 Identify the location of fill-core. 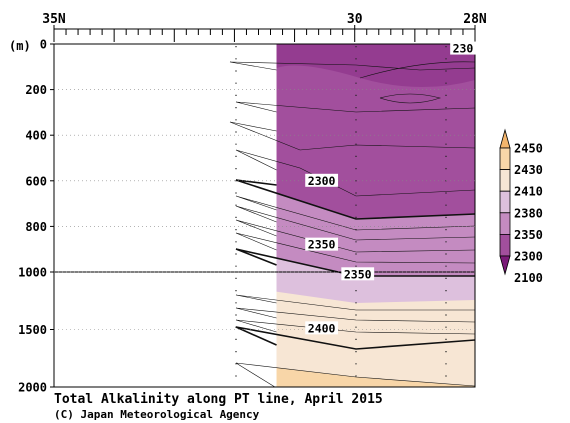
(375, 66).